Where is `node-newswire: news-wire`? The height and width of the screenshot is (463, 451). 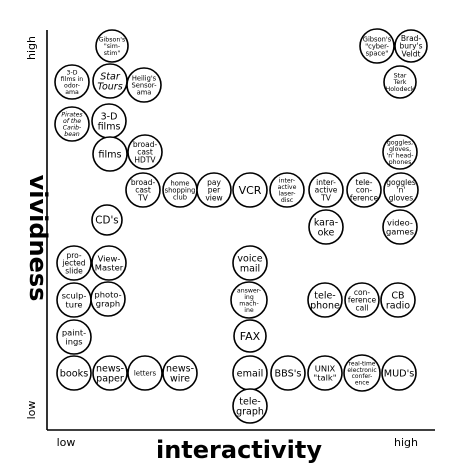 node-newswire: news-wire is located at coordinates (180, 373).